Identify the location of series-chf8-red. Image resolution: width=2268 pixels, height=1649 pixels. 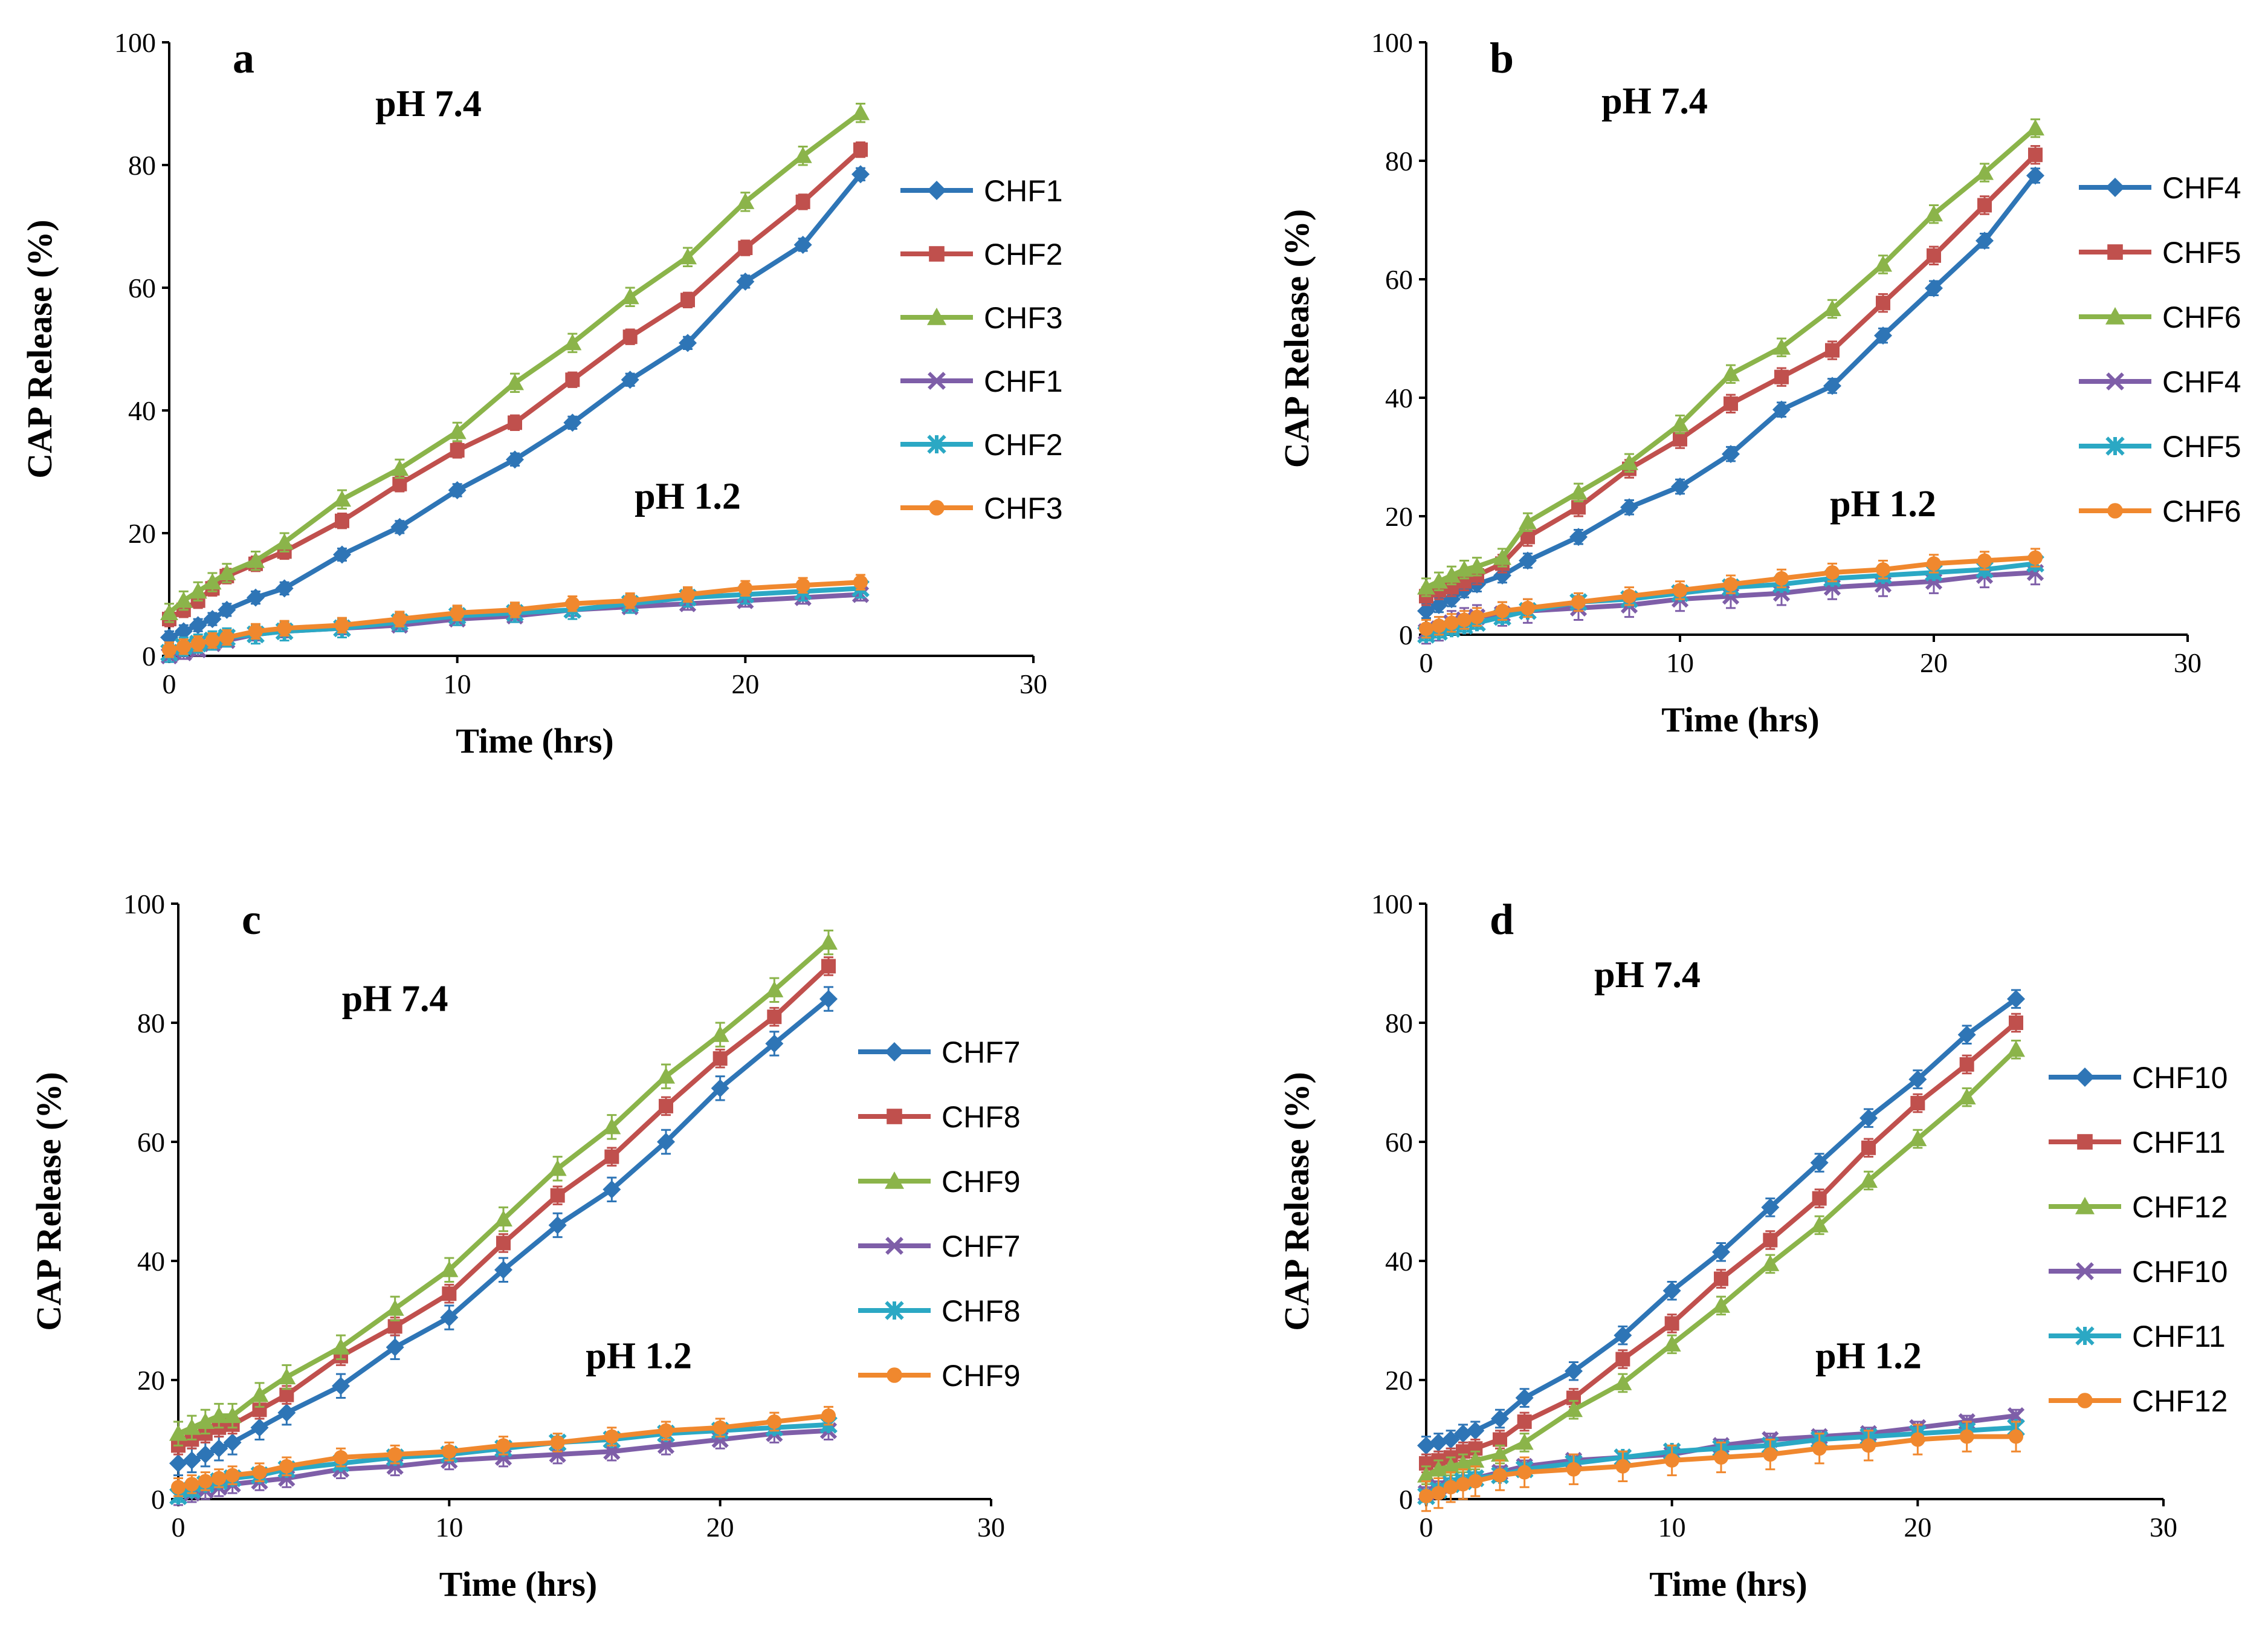
(503, 1206).